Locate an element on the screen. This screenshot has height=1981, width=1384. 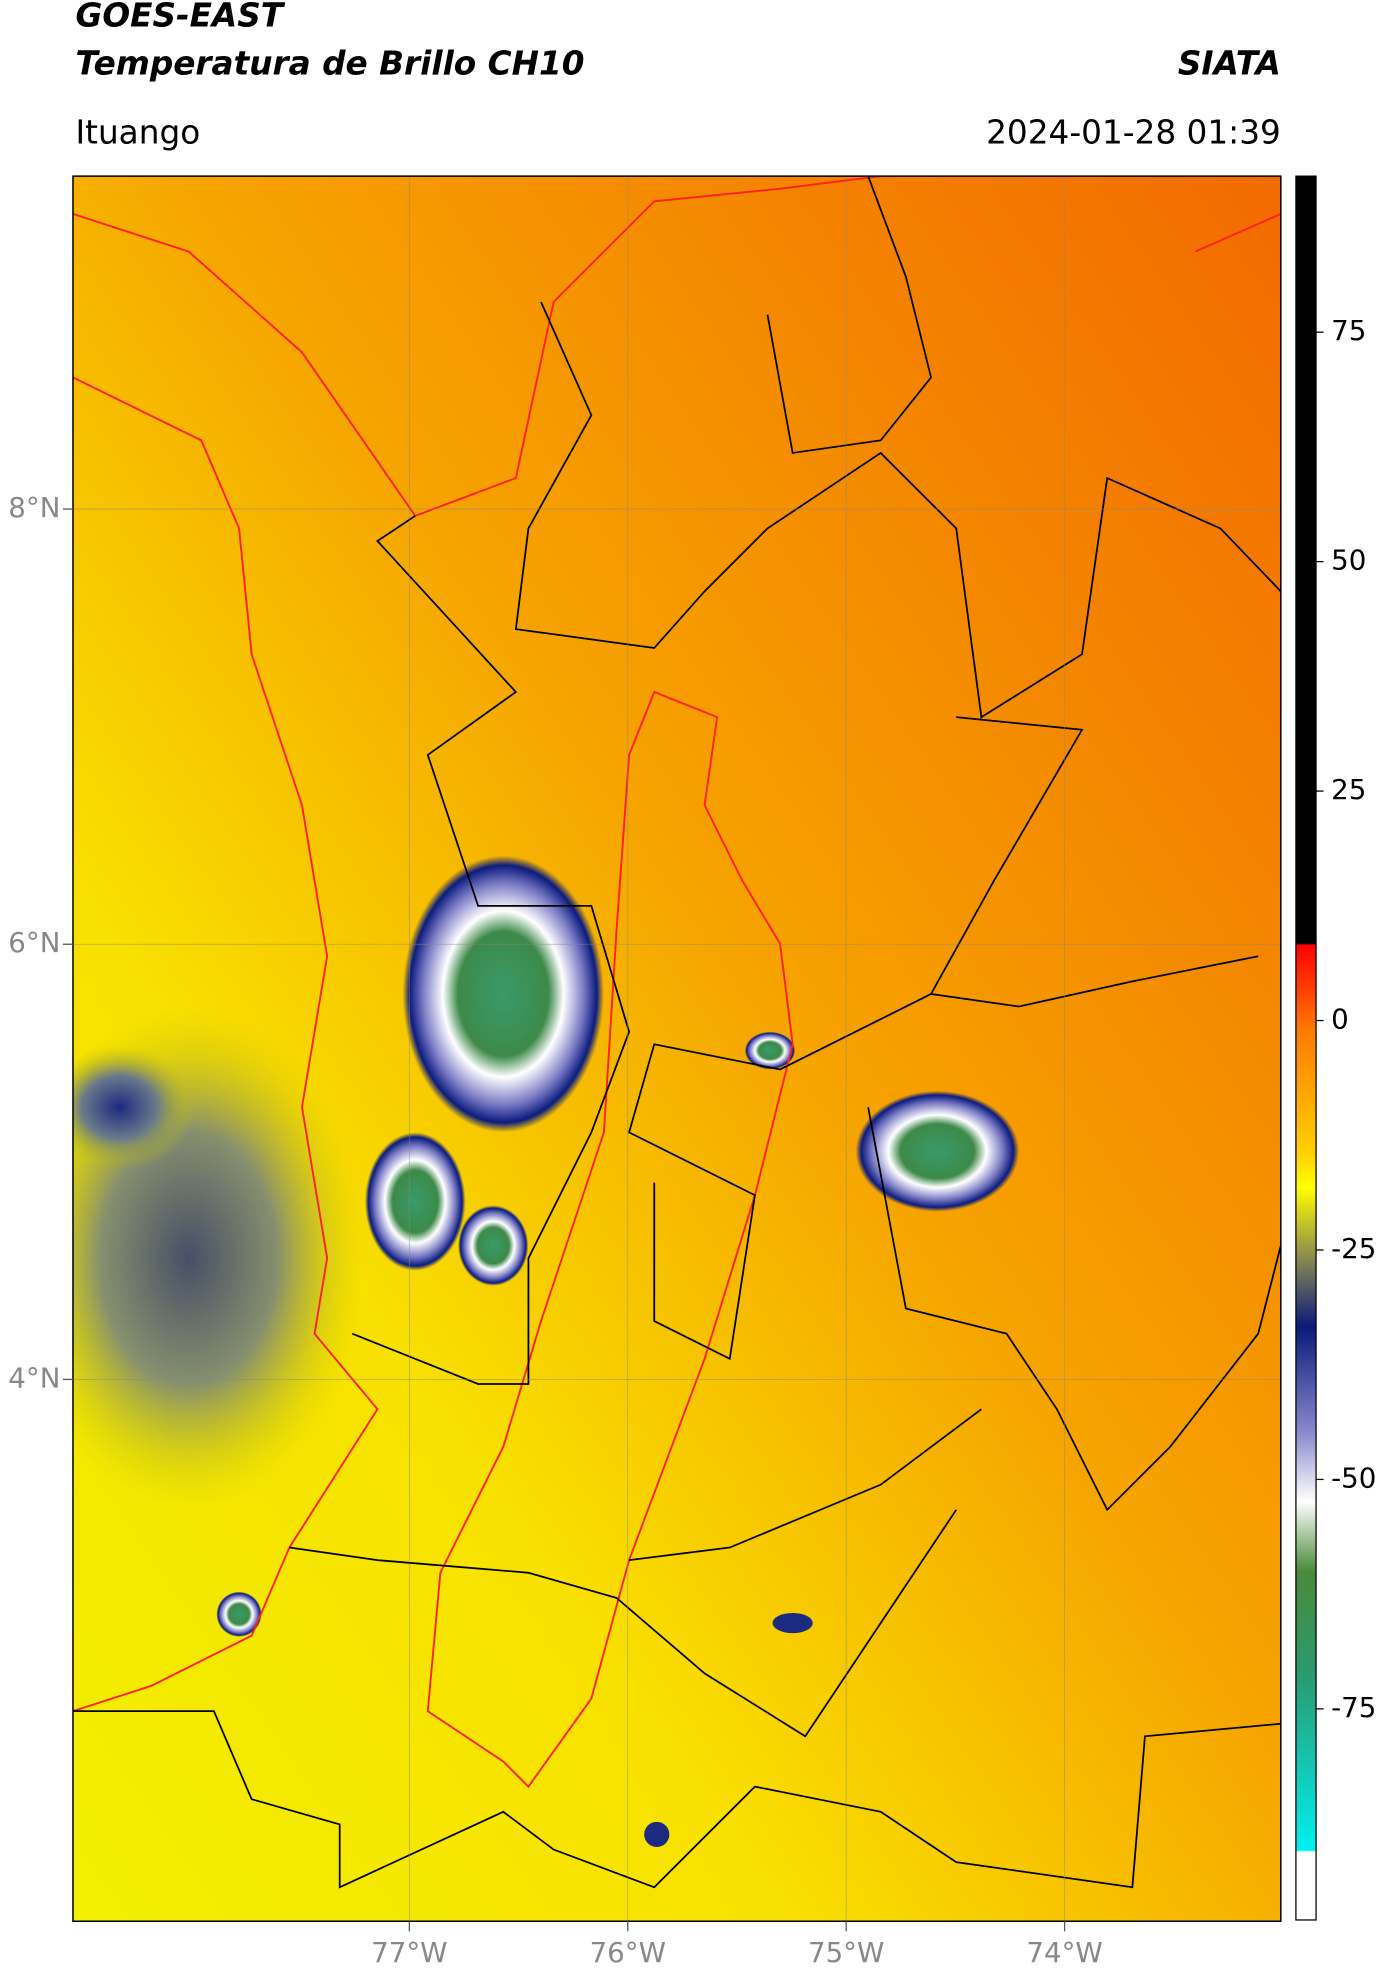
colorbar-tick-label: -25 is located at coordinates (1353, 1248).